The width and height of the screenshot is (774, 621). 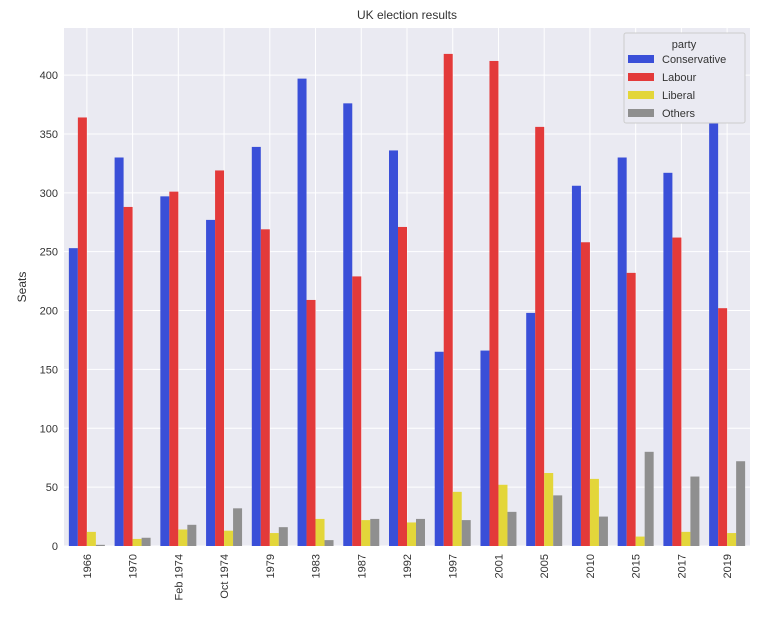 What do you see at coordinates (49, 370) in the screenshot?
I see `y-tick-label: 150` at bounding box center [49, 370].